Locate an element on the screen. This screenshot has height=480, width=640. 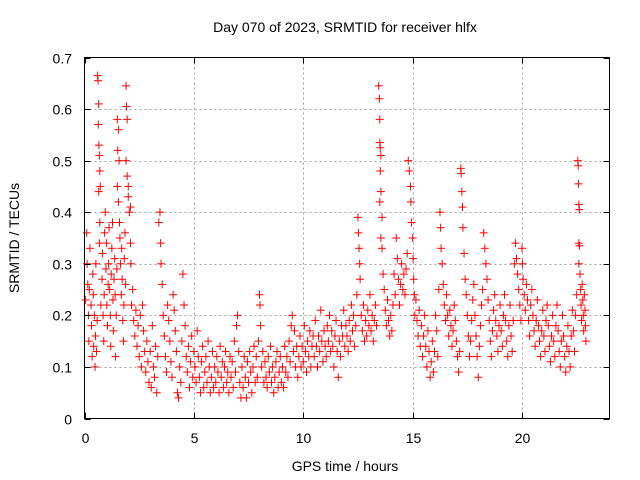
y-tick-label: 0.5 is located at coordinates (63, 162).